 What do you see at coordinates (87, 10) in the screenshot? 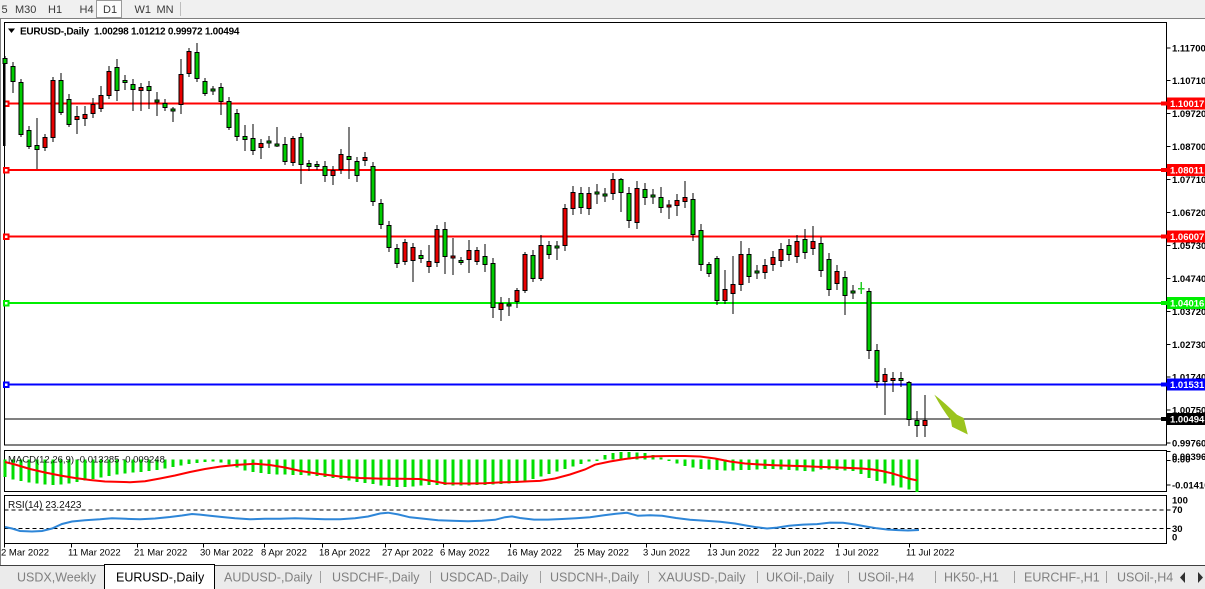
I see `svg-text: H4` at bounding box center [87, 10].